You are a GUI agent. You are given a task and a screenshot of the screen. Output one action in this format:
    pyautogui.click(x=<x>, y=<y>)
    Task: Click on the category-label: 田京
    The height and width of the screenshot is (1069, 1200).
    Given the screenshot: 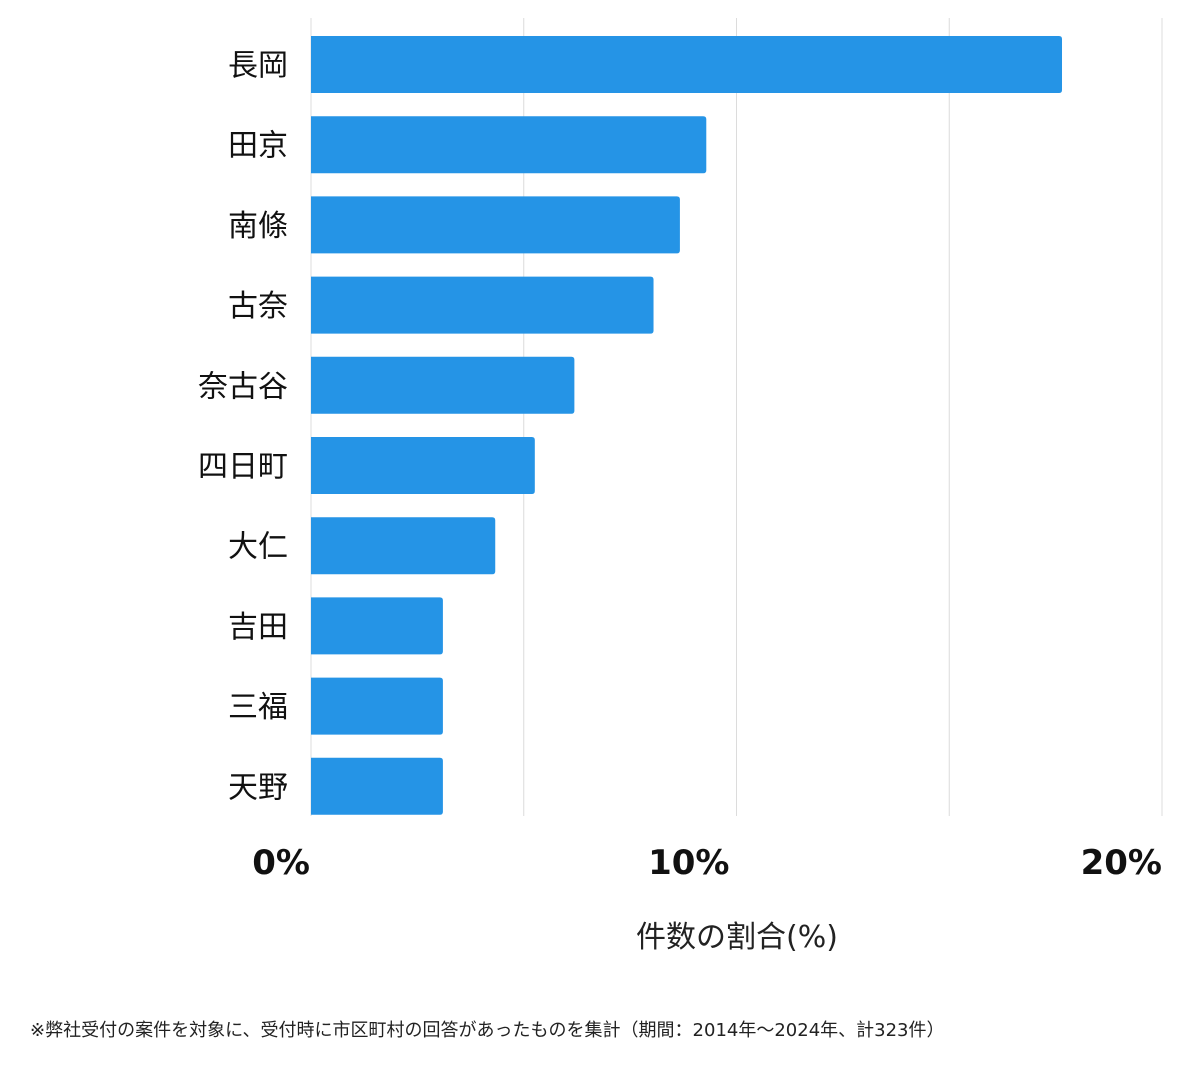 What is the action you would take?
    pyautogui.click(x=258, y=146)
    